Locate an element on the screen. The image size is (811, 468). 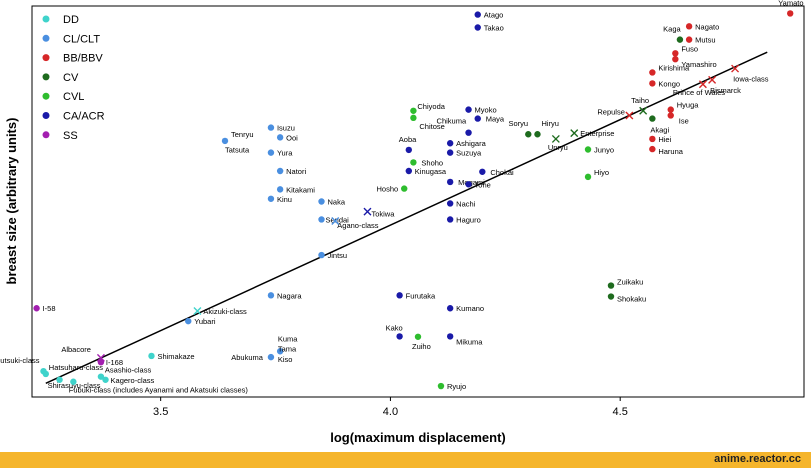
point-cv-akagi is located at coordinates (652, 118).